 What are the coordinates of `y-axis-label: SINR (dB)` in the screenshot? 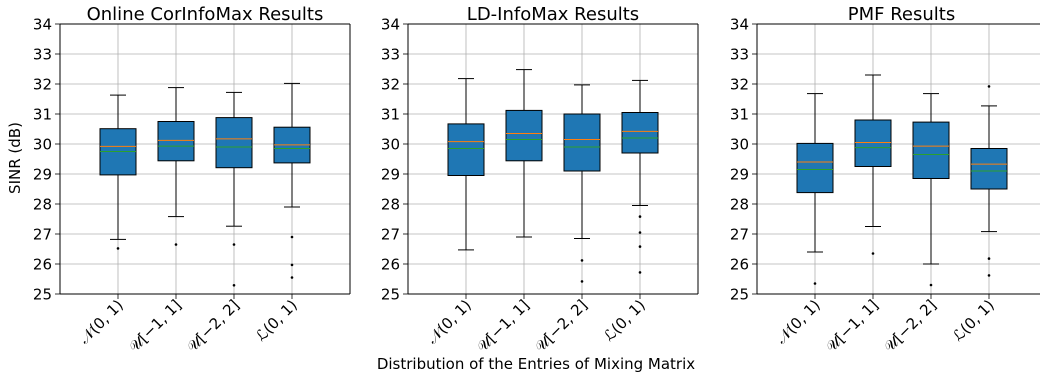 It's located at (15, 158).